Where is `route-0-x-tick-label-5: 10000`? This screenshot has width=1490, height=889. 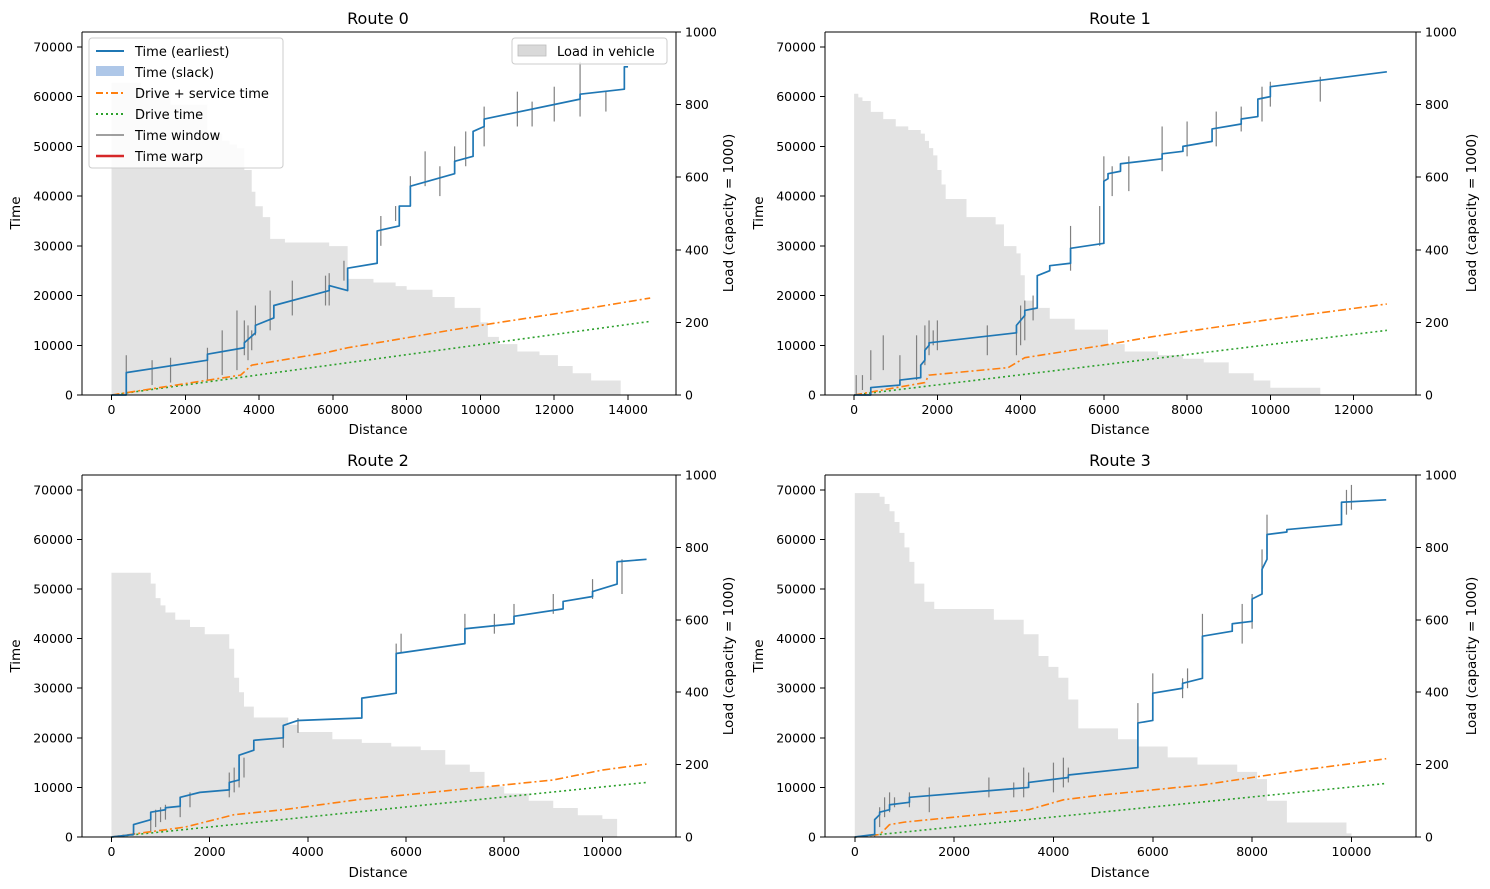 route-0-x-tick-label-5: 10000 is located at coordinates (481, 409).